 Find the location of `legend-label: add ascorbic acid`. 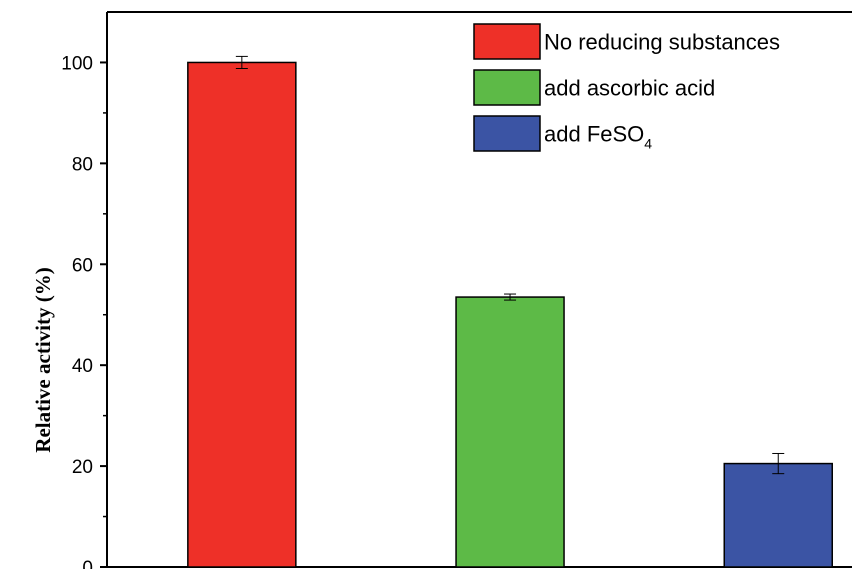

legend-label: add ascorbic acid is located at coordinates (629, 88).